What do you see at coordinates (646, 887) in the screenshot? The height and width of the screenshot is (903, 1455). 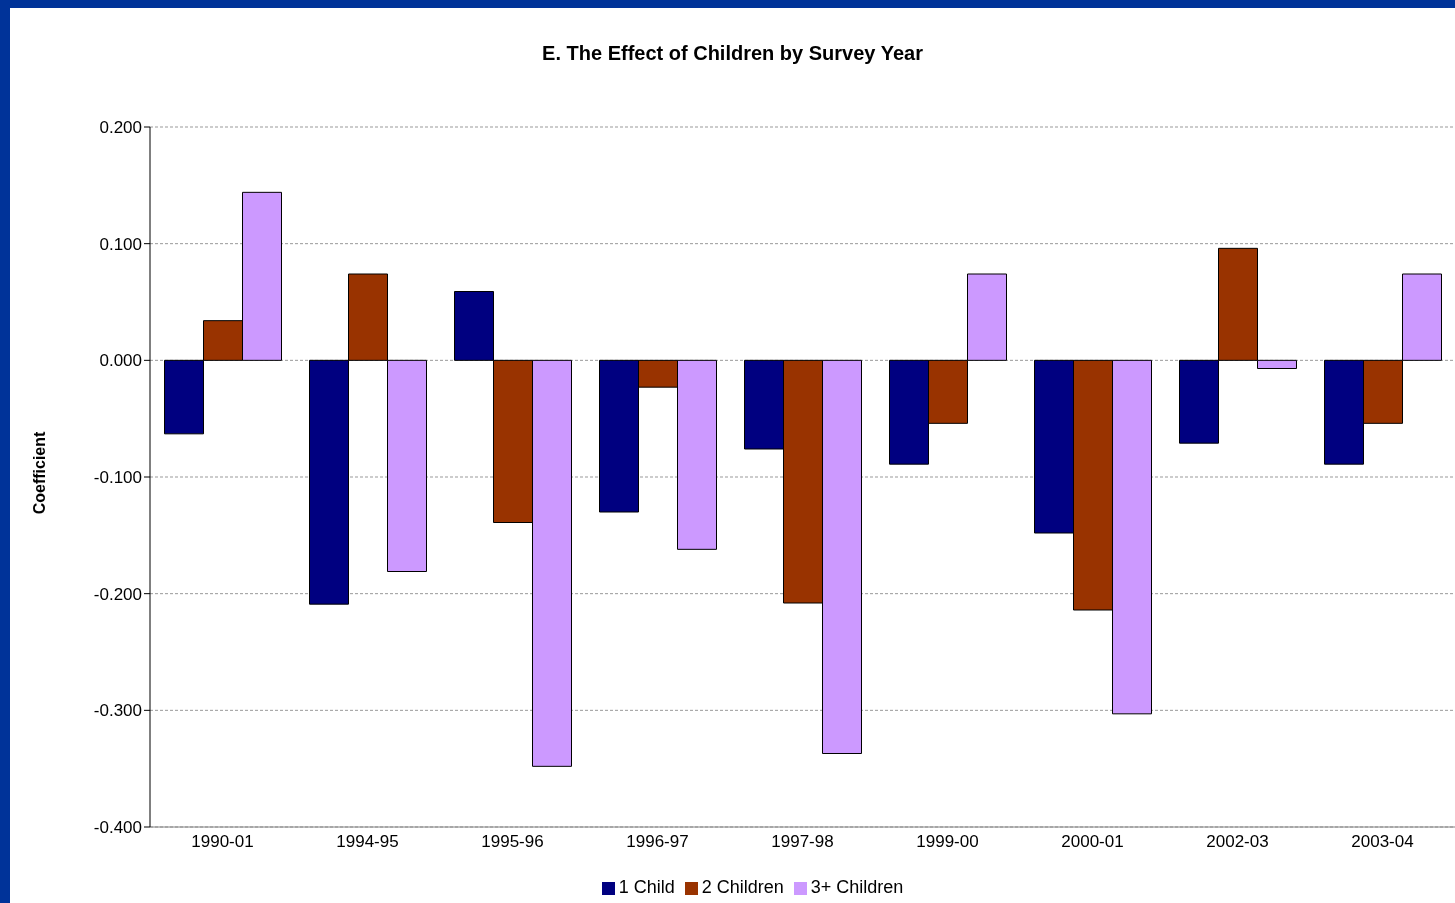 I see `legend-label: 1 Child` at bounding box center [646, 887].